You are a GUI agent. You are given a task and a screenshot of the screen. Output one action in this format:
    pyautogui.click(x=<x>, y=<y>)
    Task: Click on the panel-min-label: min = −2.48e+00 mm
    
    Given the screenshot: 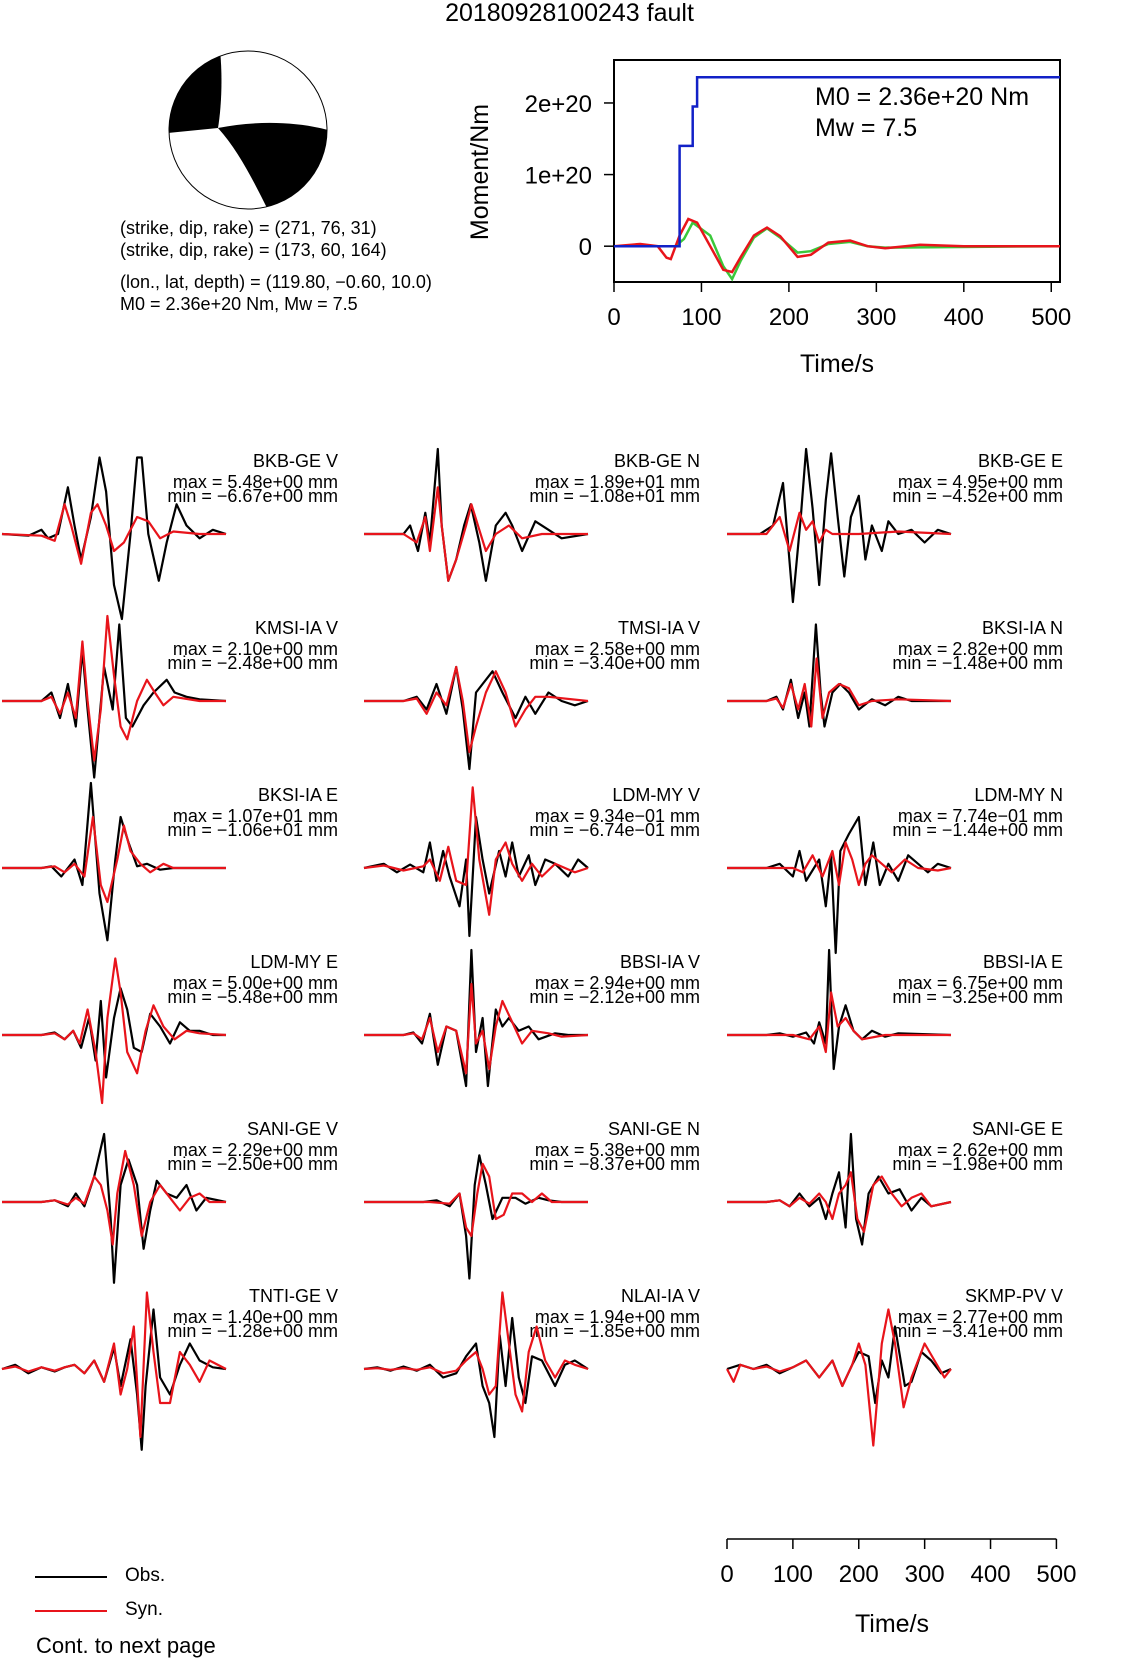 What is the action you would take?
    pyautogui.click(x=252, y=663)
    